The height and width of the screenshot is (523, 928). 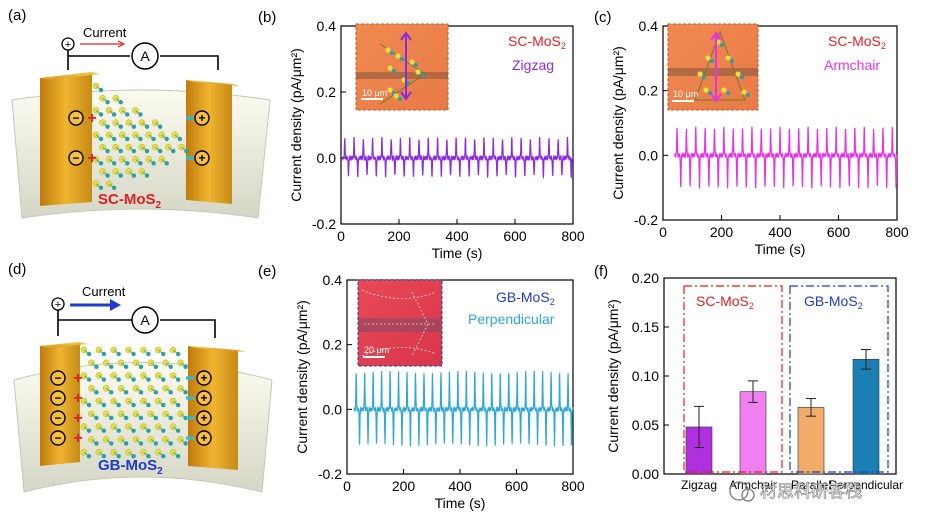 I want to click on y-tick-label: 0.05, so click(x=645, y=425).